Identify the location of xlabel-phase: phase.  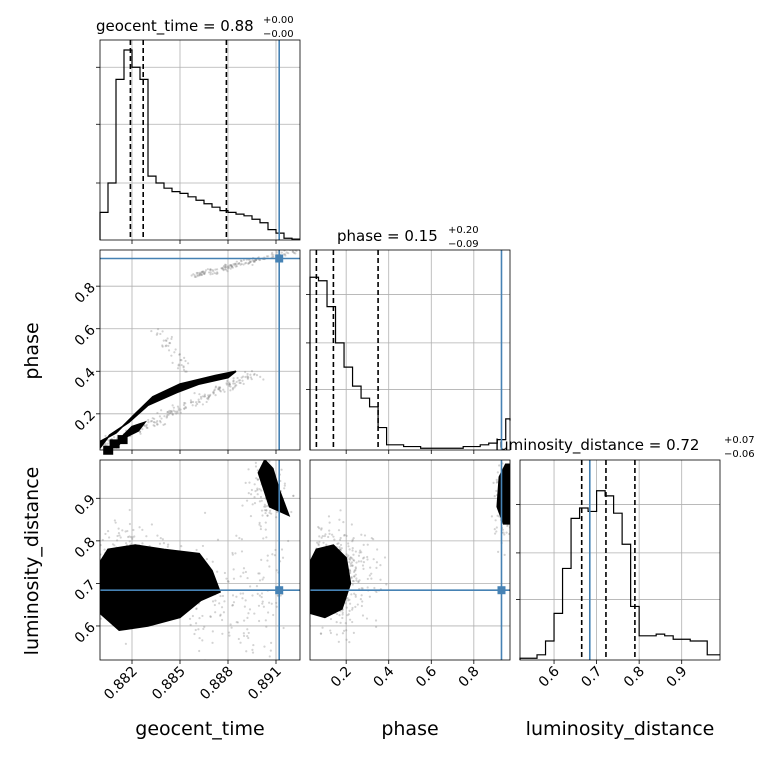
(409, 729).